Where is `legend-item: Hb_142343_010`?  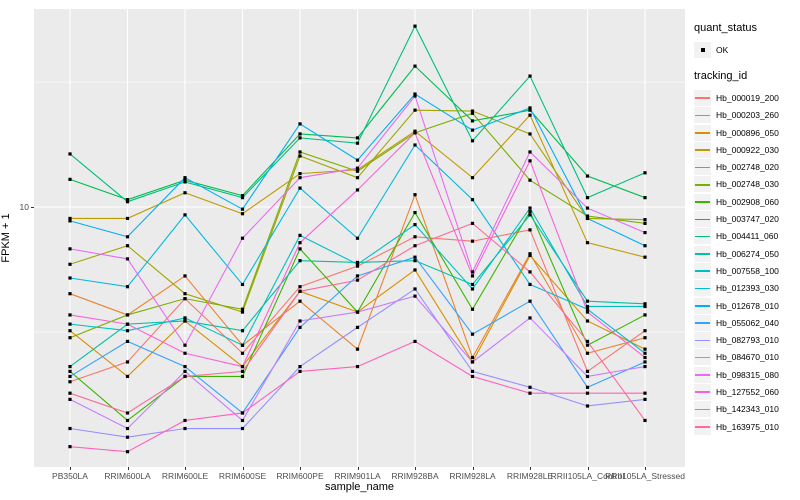
legend-item: Hb_142343_010 is located at coordinates (747, 409).